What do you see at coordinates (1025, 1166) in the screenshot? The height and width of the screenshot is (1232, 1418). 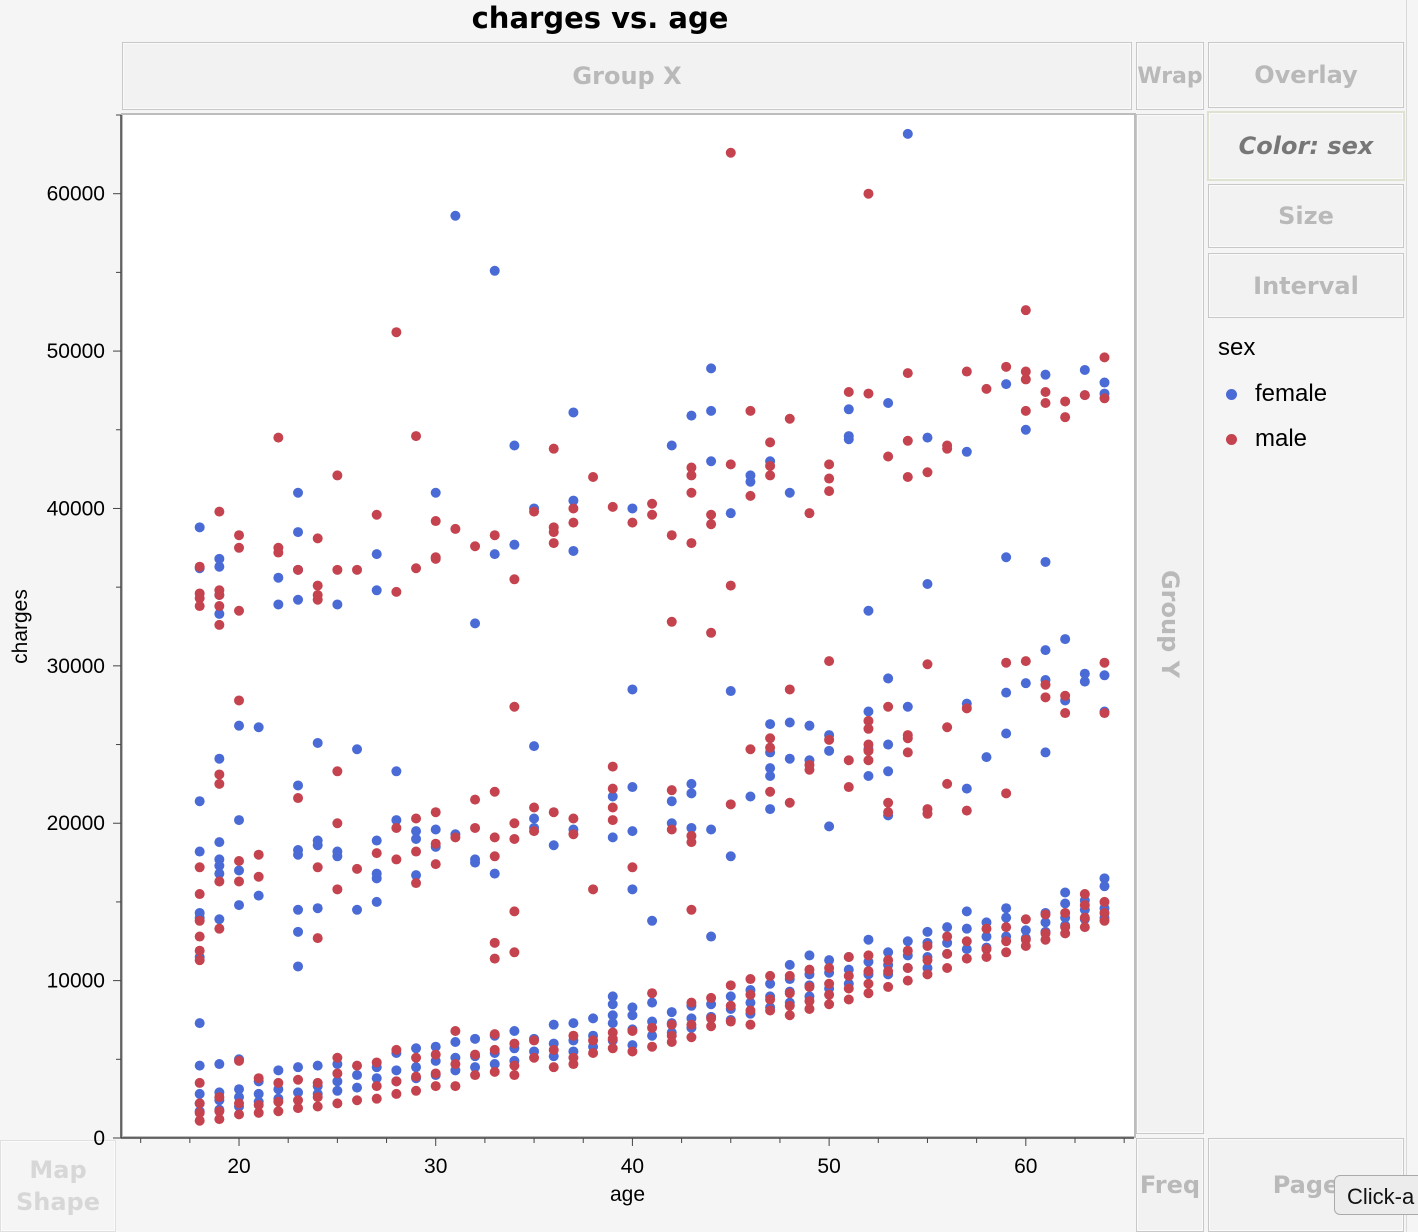 I see `x-tick-label: 60` at bounding box center [1025, 1166].